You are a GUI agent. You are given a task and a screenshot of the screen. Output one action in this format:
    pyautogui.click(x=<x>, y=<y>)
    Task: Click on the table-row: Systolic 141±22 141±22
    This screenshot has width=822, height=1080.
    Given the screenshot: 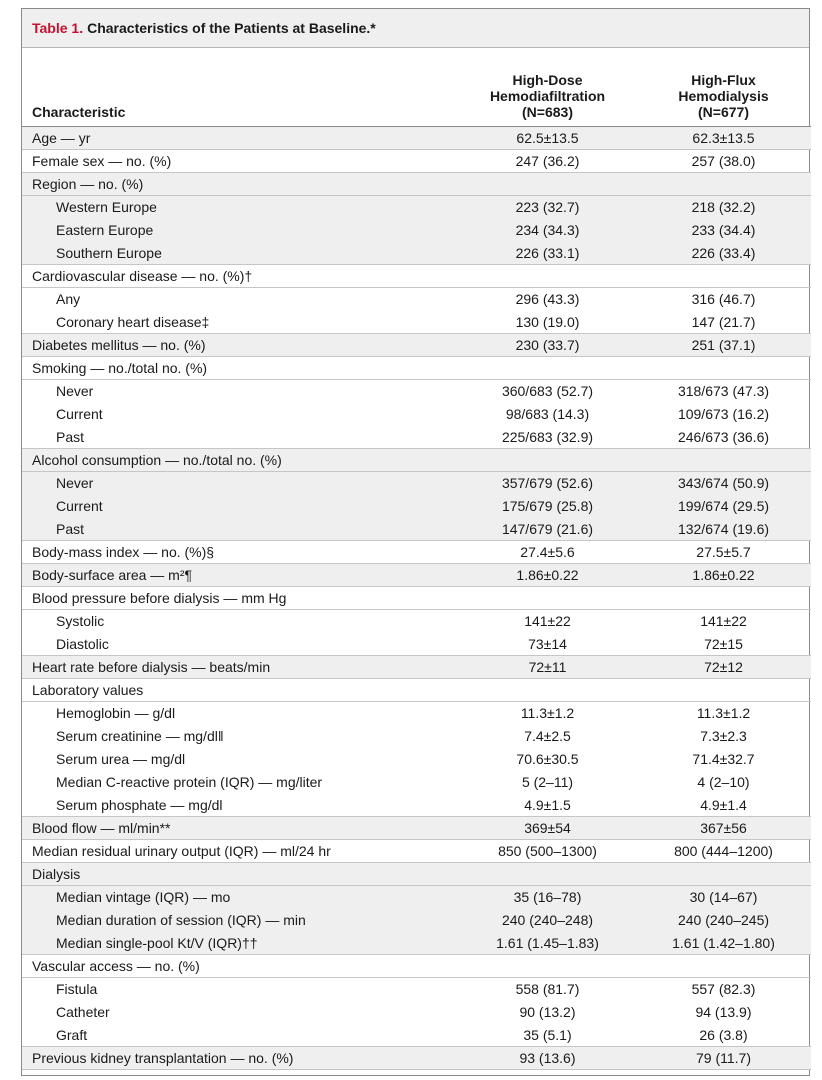 What is the action you would take?
    pyautogui.click(x=416, y=621)
    